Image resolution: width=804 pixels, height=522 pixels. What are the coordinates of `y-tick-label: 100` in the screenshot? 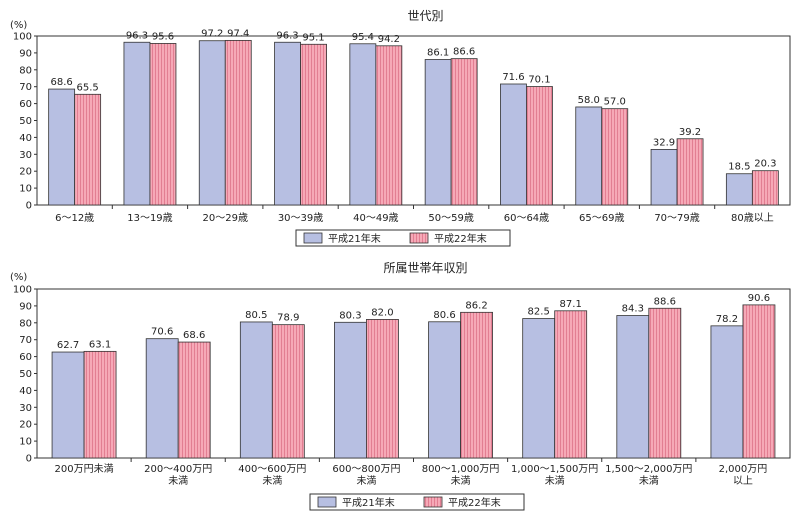 It's located at (22, 37).